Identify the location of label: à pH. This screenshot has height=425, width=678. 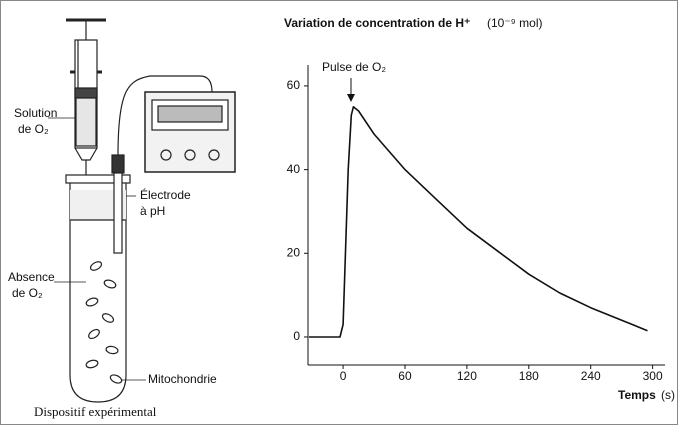
(152, 211).